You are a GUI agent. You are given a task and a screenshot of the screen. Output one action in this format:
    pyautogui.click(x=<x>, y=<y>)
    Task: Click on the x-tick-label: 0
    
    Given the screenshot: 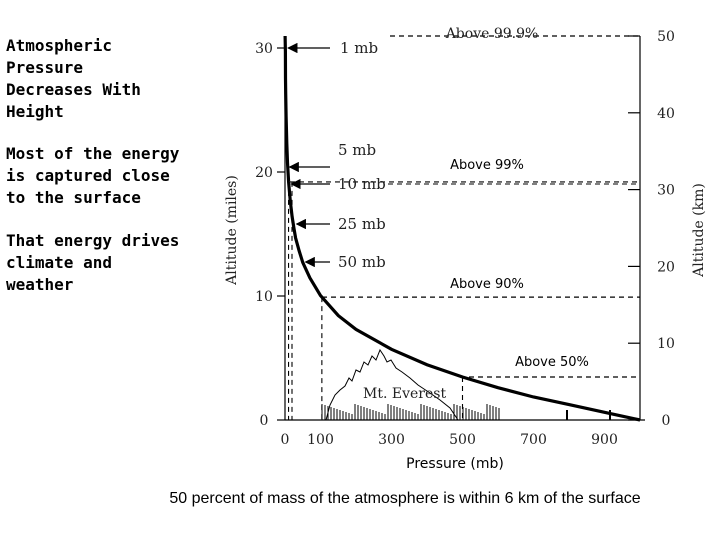 What is the action you would take?
    pyautogui.click(x=285, y=440)
    